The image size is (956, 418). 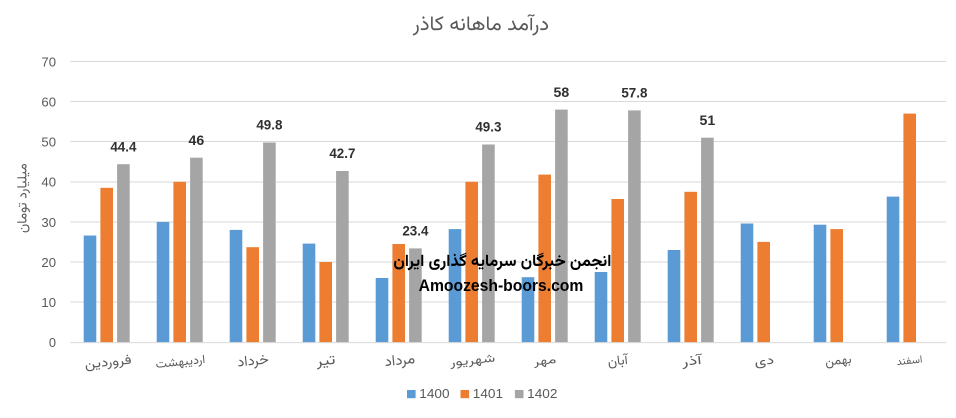 What do you see at coordinates (542, 393) in the screenshot?
I see `svg-text: 1402` at bounding box center [542, 393].